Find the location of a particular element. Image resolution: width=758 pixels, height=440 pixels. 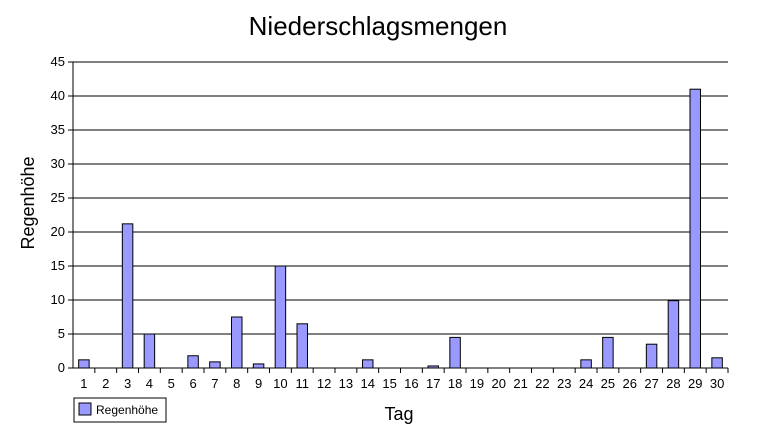

y-tick-label: 35 is located at coordinates (58, 129).